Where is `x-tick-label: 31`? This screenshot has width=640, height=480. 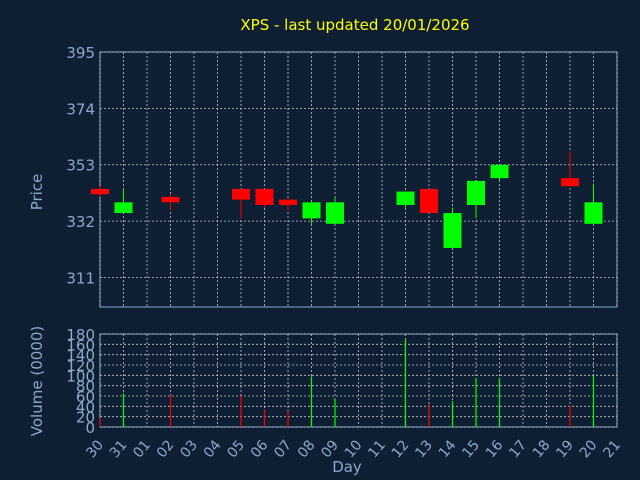 x-tick-label: 31 is located at coordinates (119, 449).